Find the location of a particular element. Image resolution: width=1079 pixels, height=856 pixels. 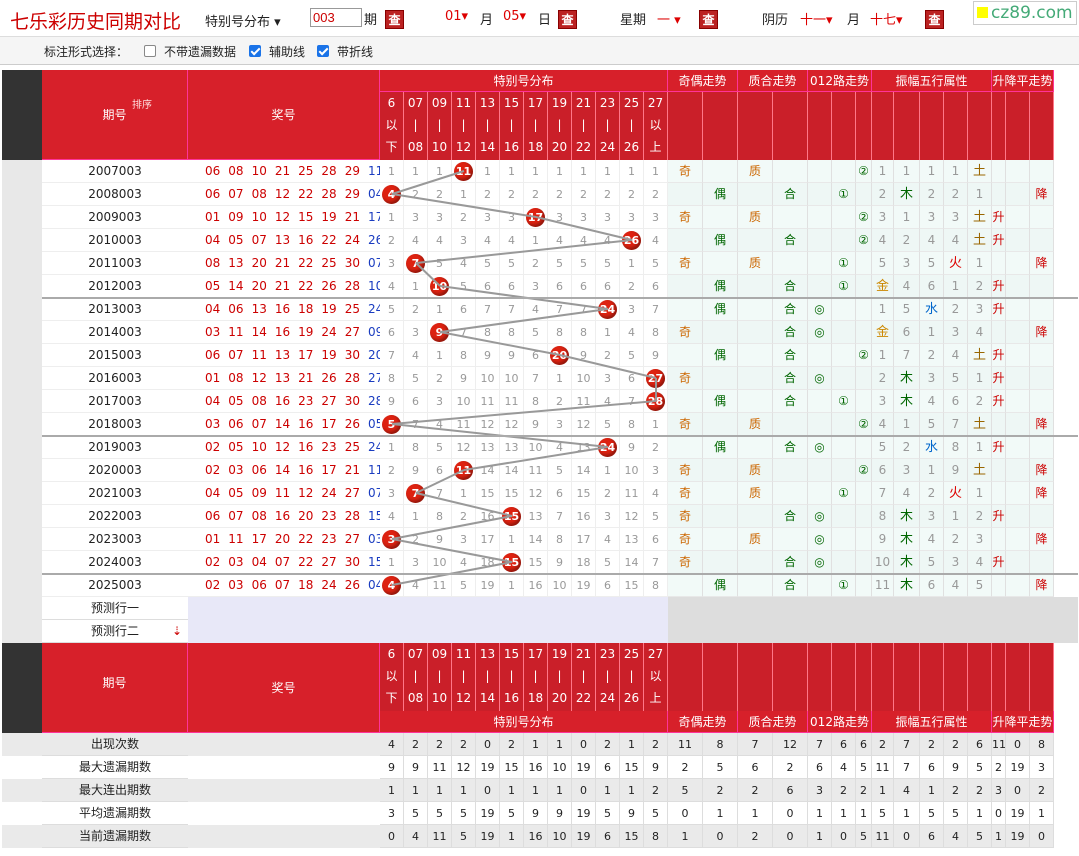

top-col-header-part: 10 is located at coordinates (439, 147).